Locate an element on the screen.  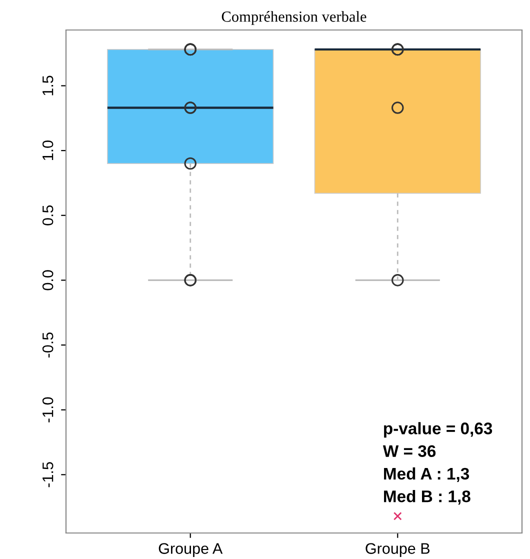
y-tick-label: -1.5 is located at coordinates (48, 475).